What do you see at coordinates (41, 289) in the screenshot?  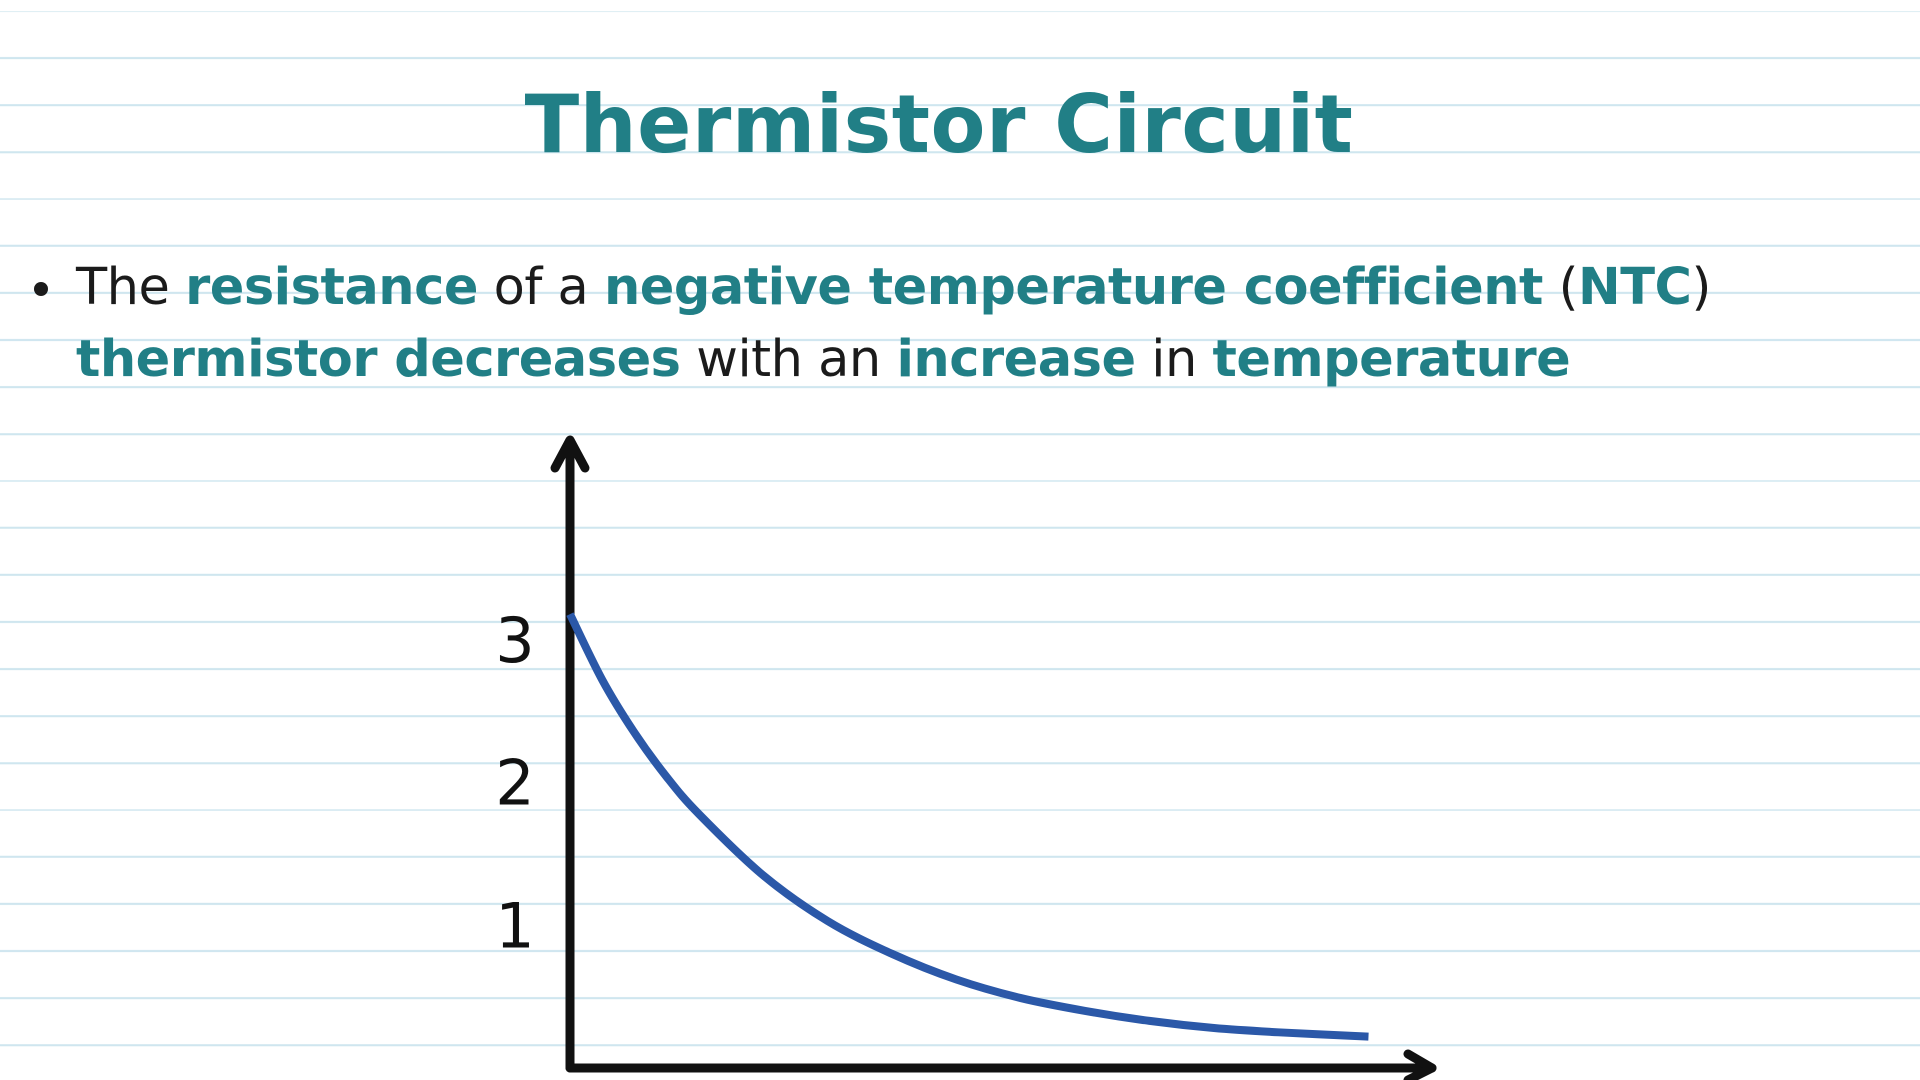 I see `bullet-dot` at bounding box center [41, 289].